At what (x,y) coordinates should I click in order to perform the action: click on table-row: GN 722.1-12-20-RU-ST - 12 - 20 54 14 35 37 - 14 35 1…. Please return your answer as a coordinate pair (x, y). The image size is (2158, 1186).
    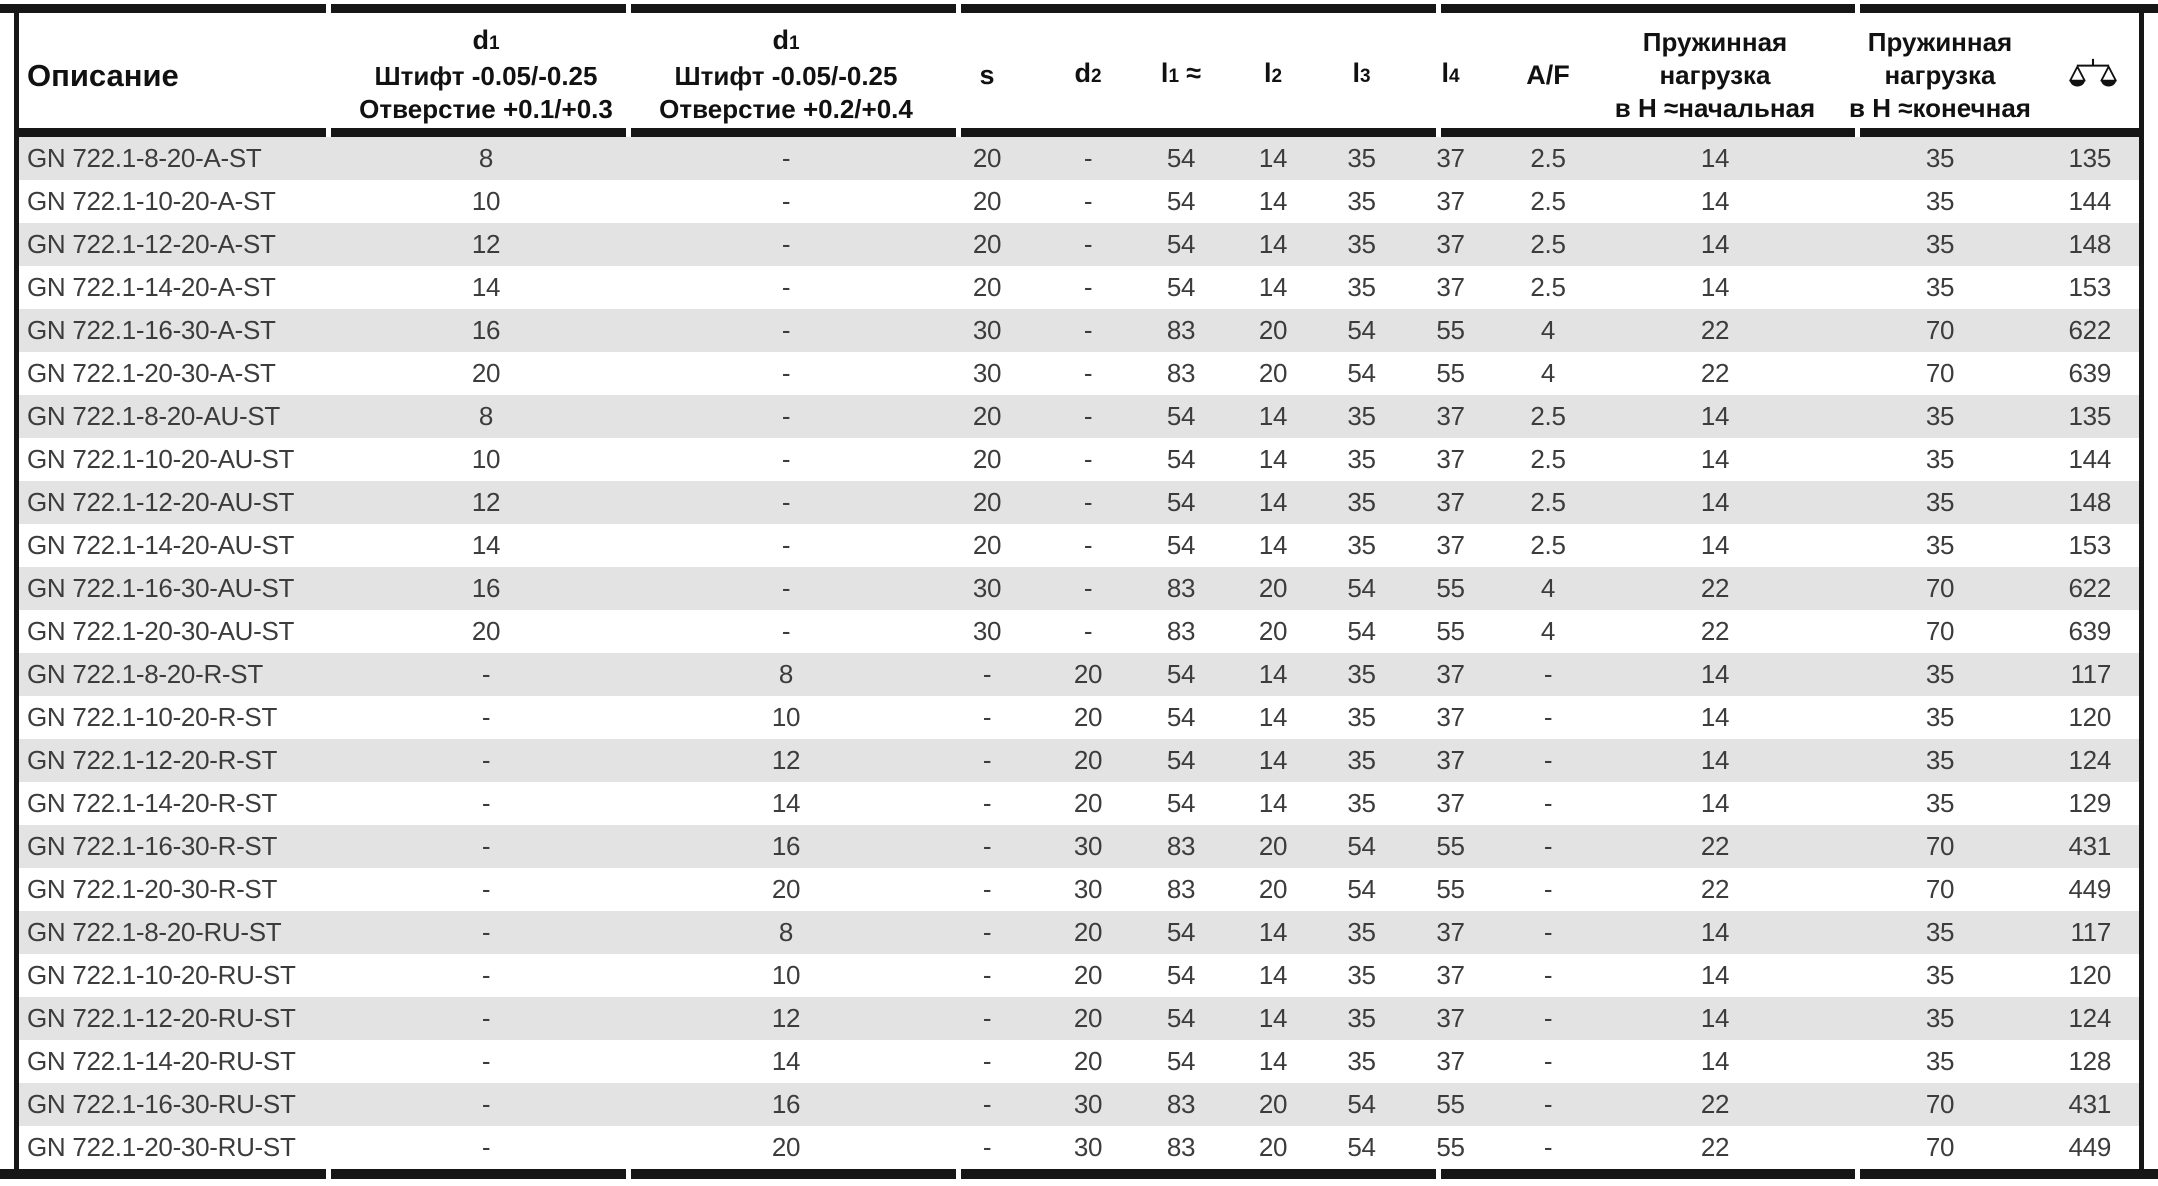
    Looking at the image, I should click on (1079, 1018).